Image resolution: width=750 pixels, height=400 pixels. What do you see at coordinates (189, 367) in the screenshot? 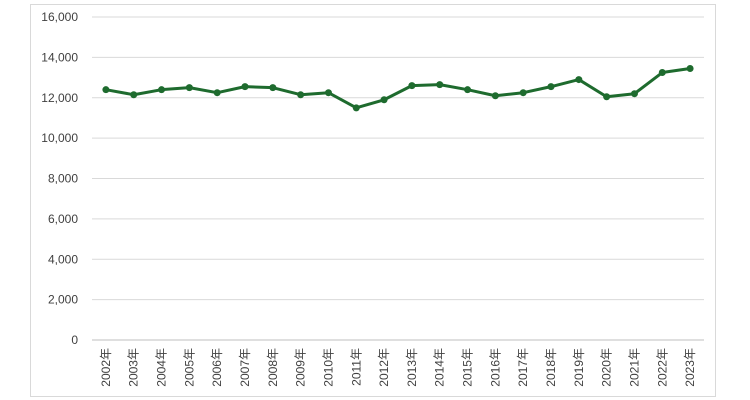
I see `x-tick-label: 2005年` at bounding box center [189, 367].